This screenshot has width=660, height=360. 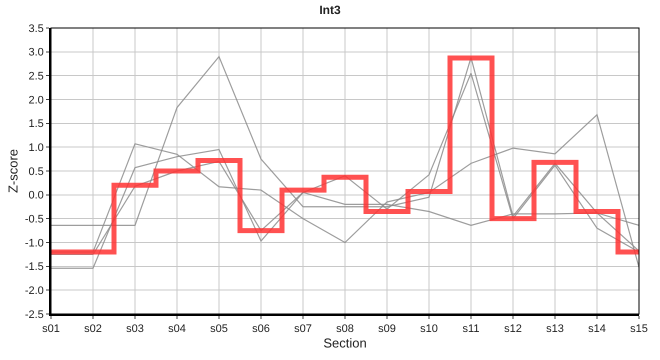 I want to click on y-tick-label: 1.0, so click(x=36, y=148).